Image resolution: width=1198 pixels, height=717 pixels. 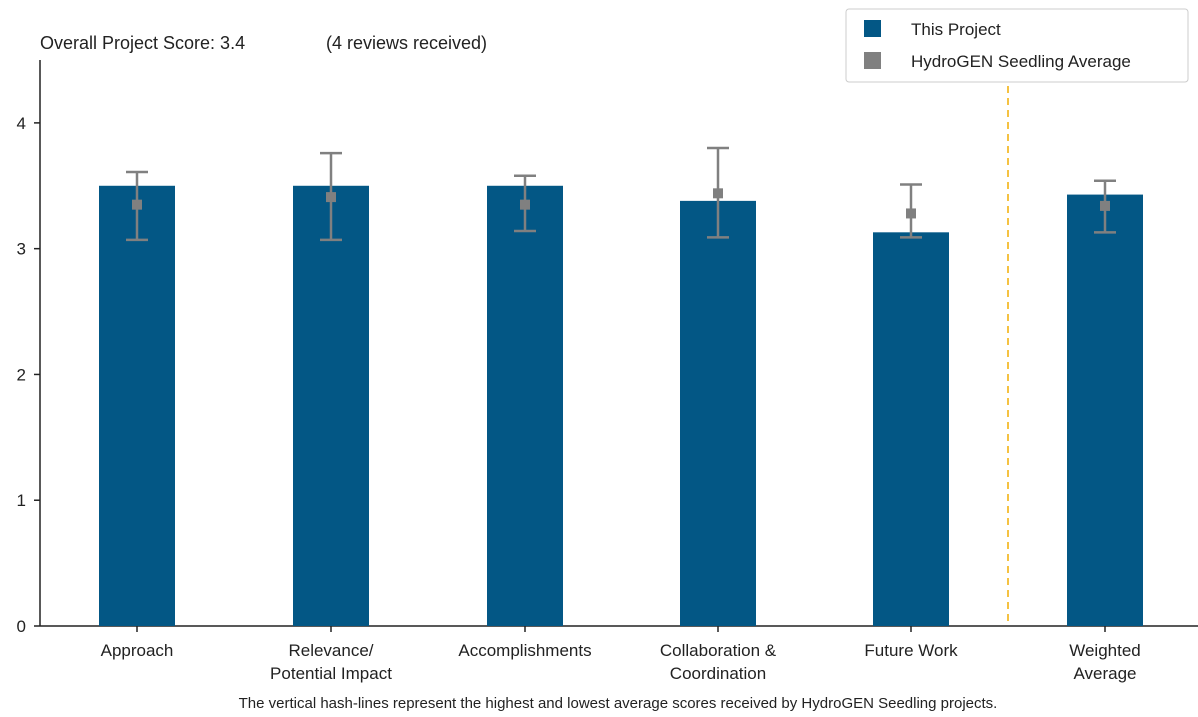 What do you see at coordinates (21, 374) in the screenshot?
I see `y-tick-label: 2` at bounding box center [21, 374].